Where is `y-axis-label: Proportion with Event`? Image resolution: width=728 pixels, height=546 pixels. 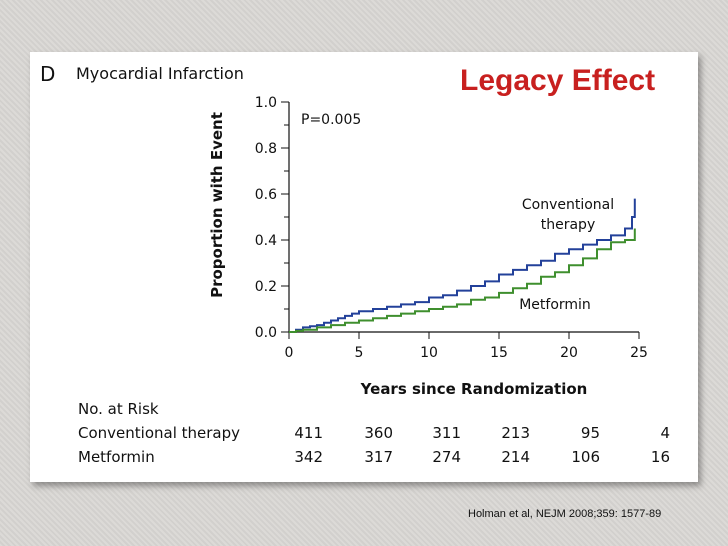
y-axis-label: Proportion with Event is located at coordinates (217, 205).